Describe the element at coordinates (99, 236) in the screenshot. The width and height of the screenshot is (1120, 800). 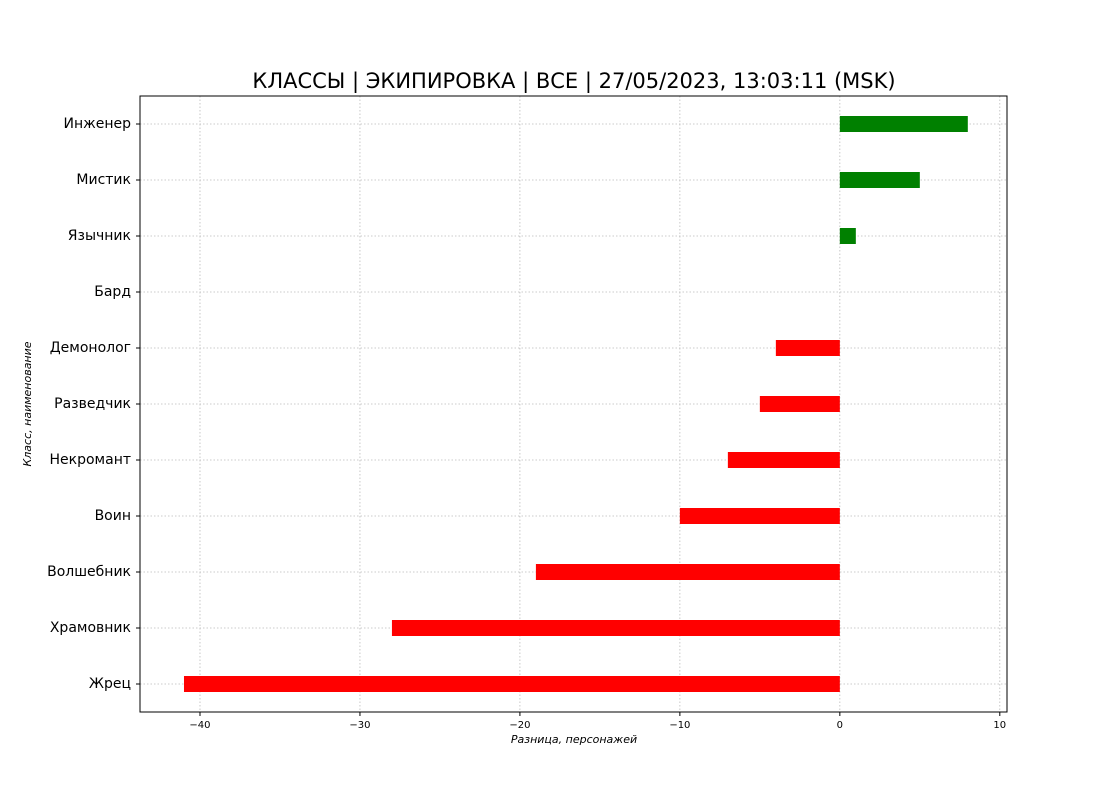
I see `y-tick-label: Язычник` at that location.